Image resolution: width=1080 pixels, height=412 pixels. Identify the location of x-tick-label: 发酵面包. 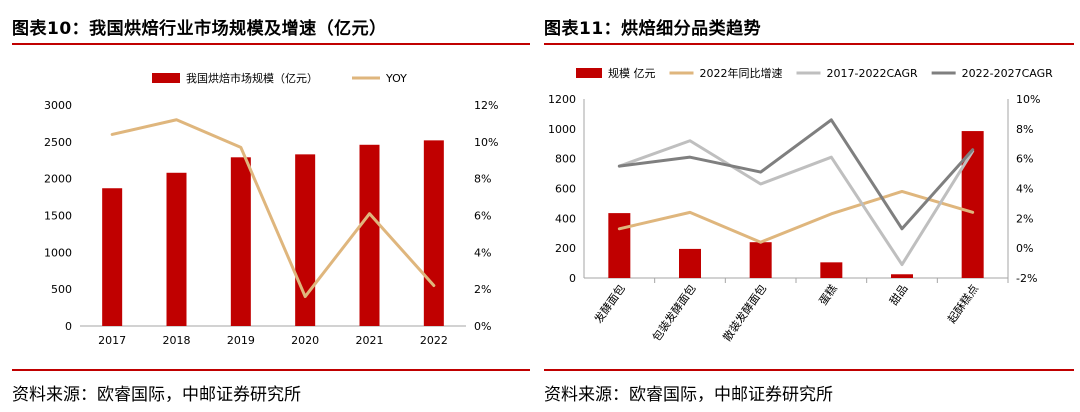
(609, 304).